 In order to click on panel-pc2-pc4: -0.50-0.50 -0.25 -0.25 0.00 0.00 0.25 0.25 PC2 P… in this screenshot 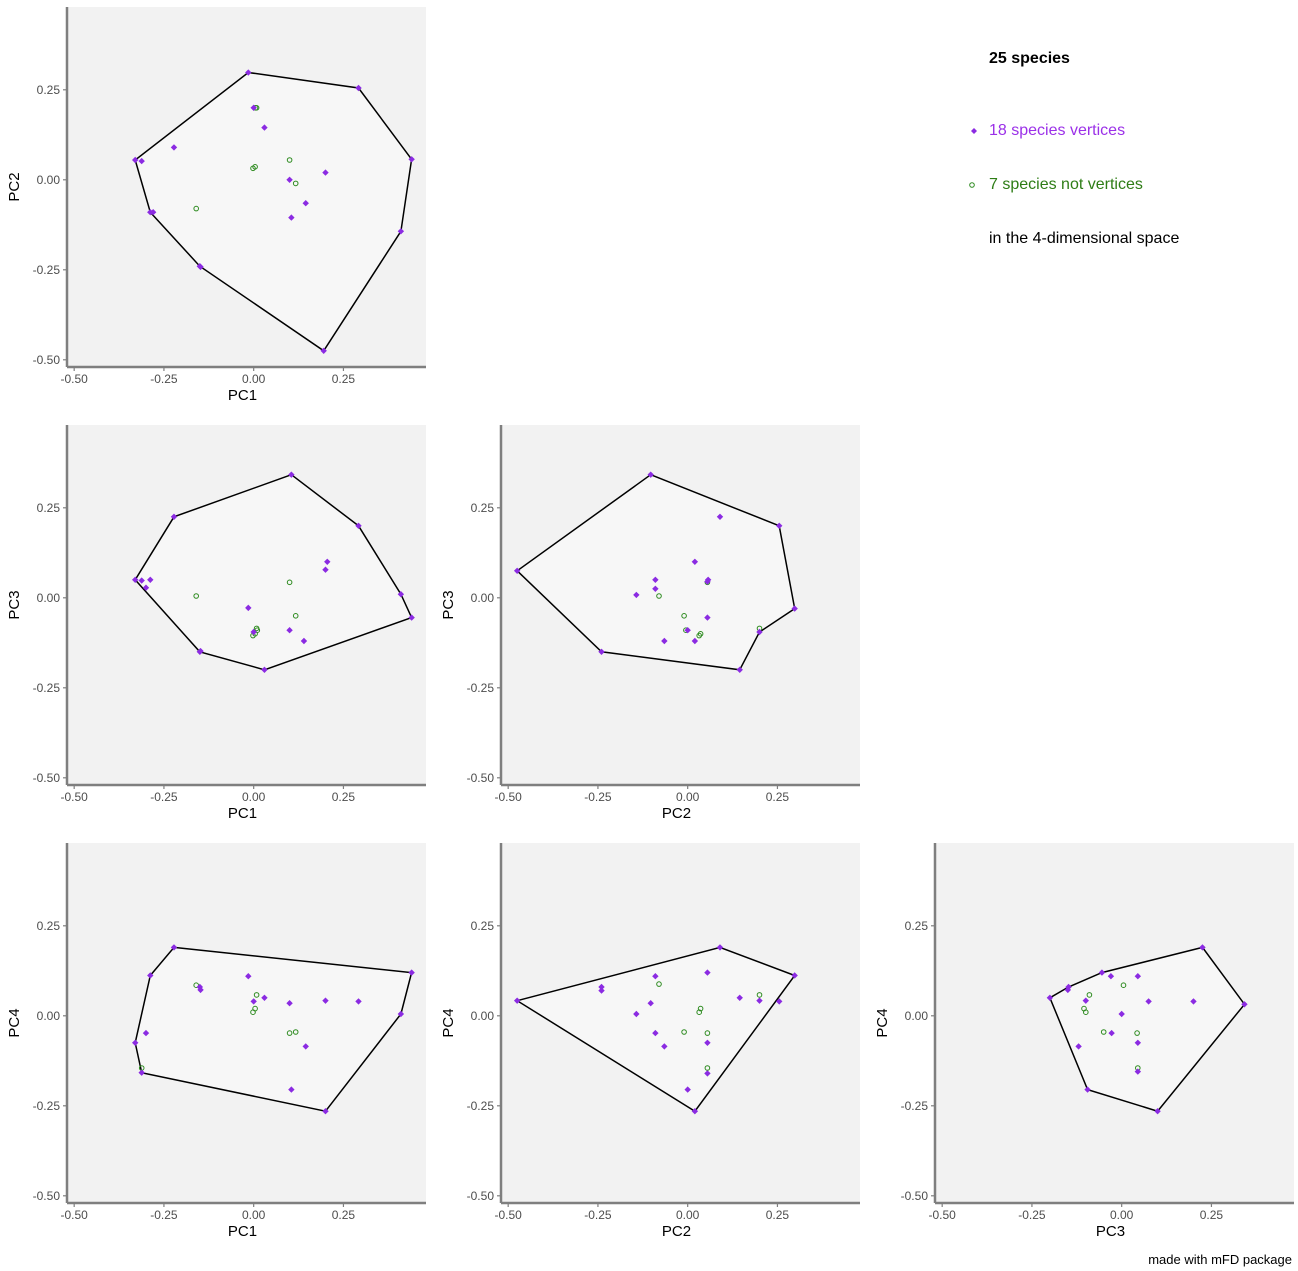, I will do `click(650, 1041)`.